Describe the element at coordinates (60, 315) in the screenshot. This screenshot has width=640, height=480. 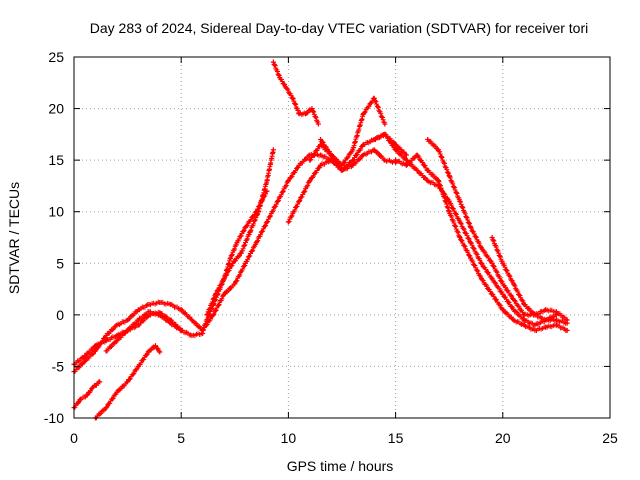
I see `y-tick-label: 0` at that location.